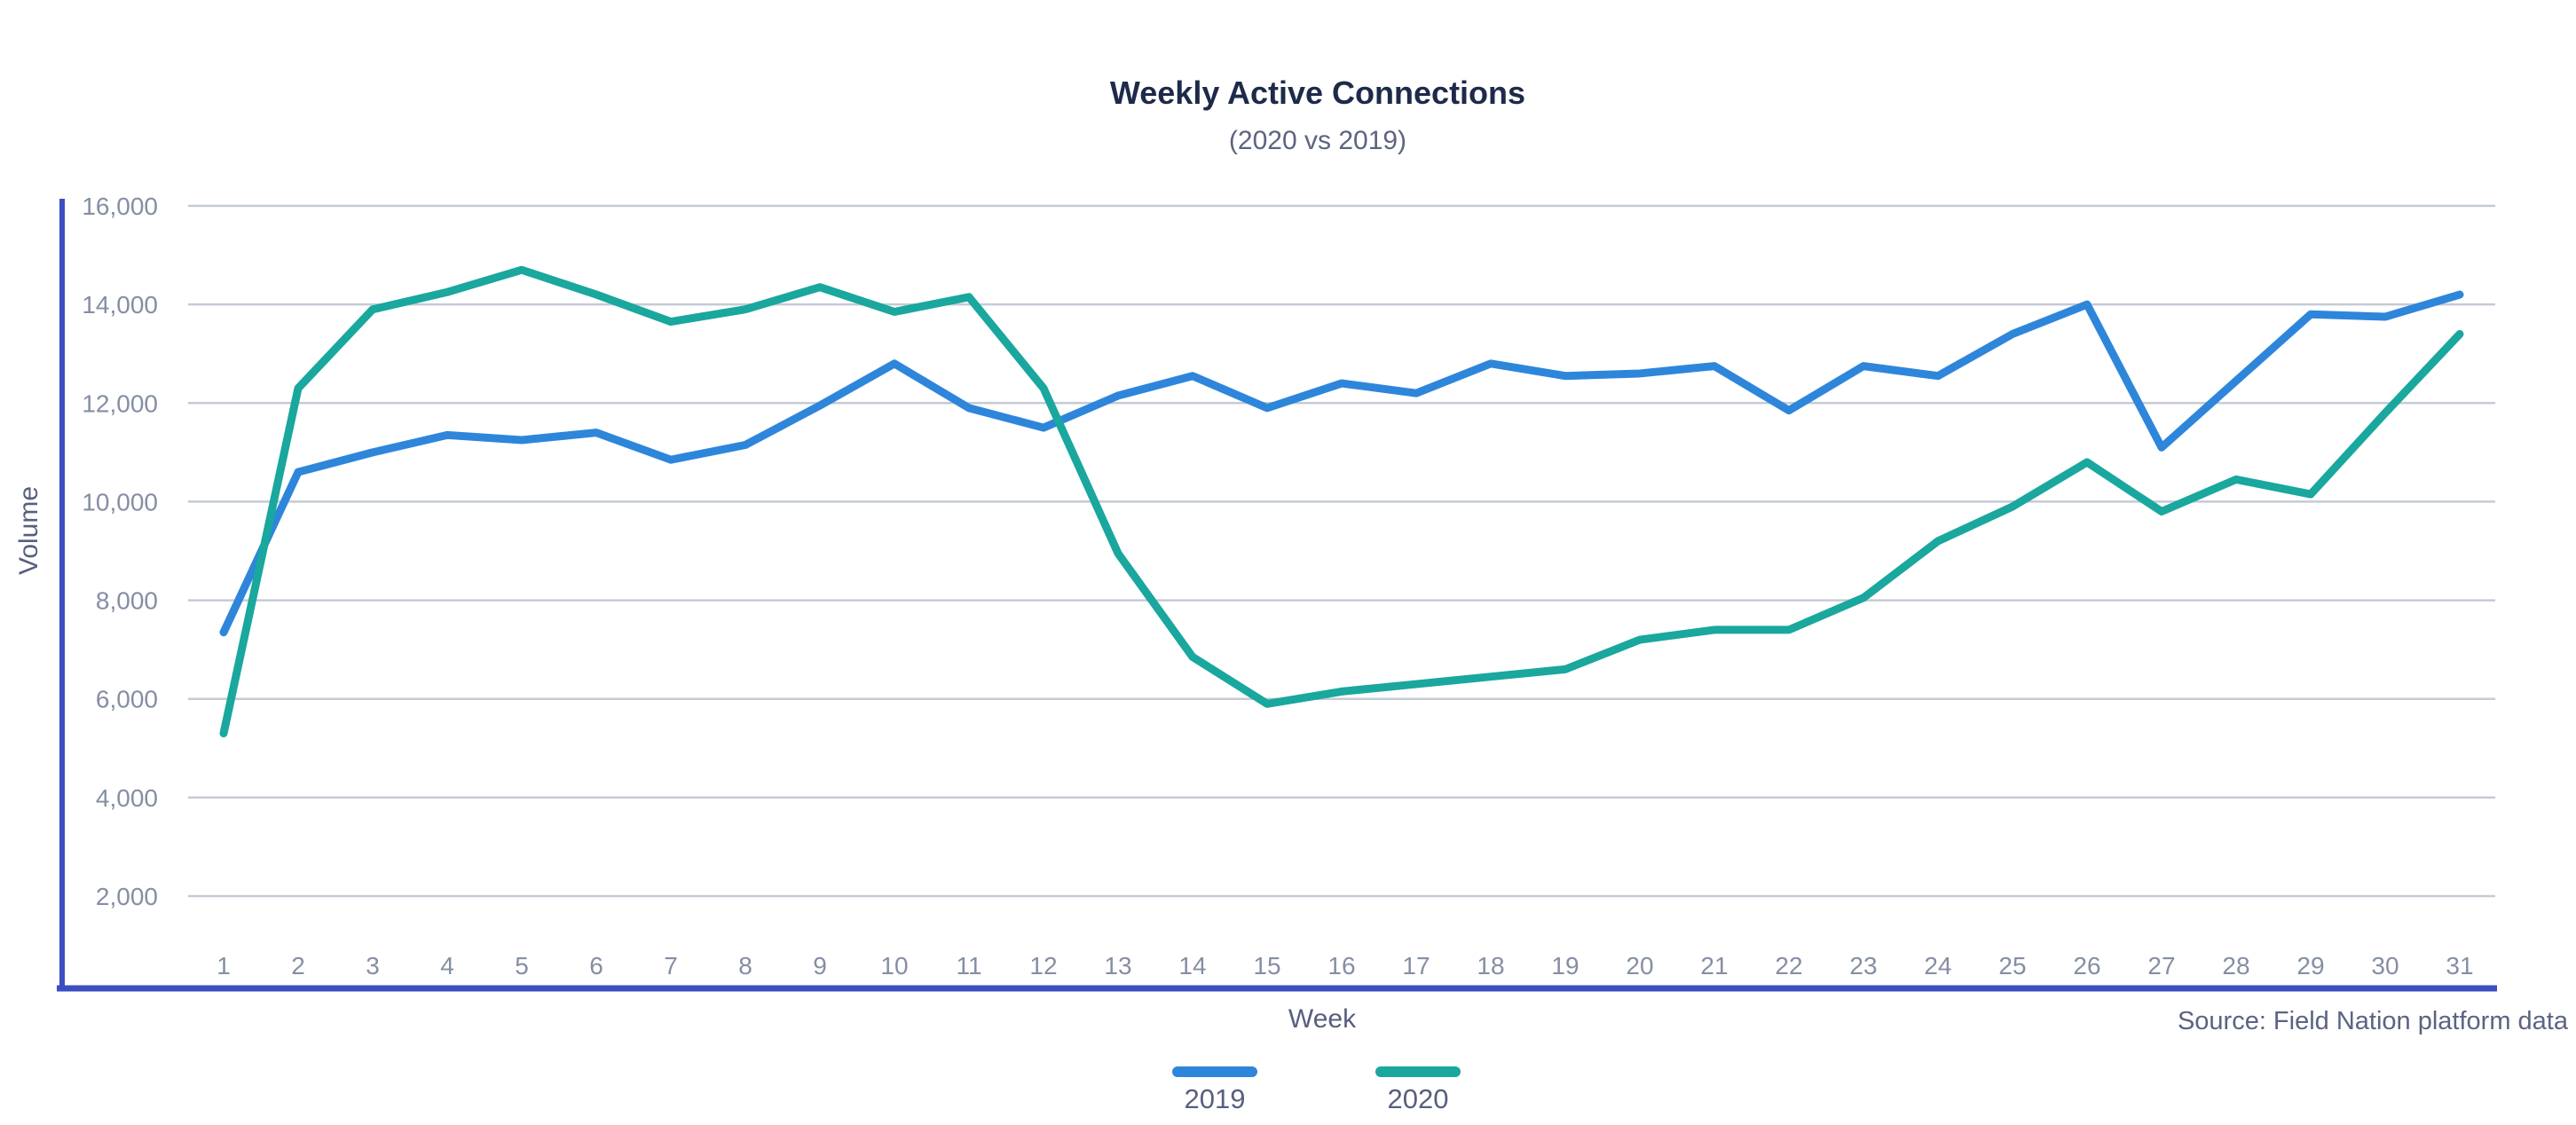 The width and height of the screenshot is (2576, 1125). What do you see at coordinates (298, 966) in the screenshot?
I see `x-tick-label: 2` at bounding box center [298, 966].